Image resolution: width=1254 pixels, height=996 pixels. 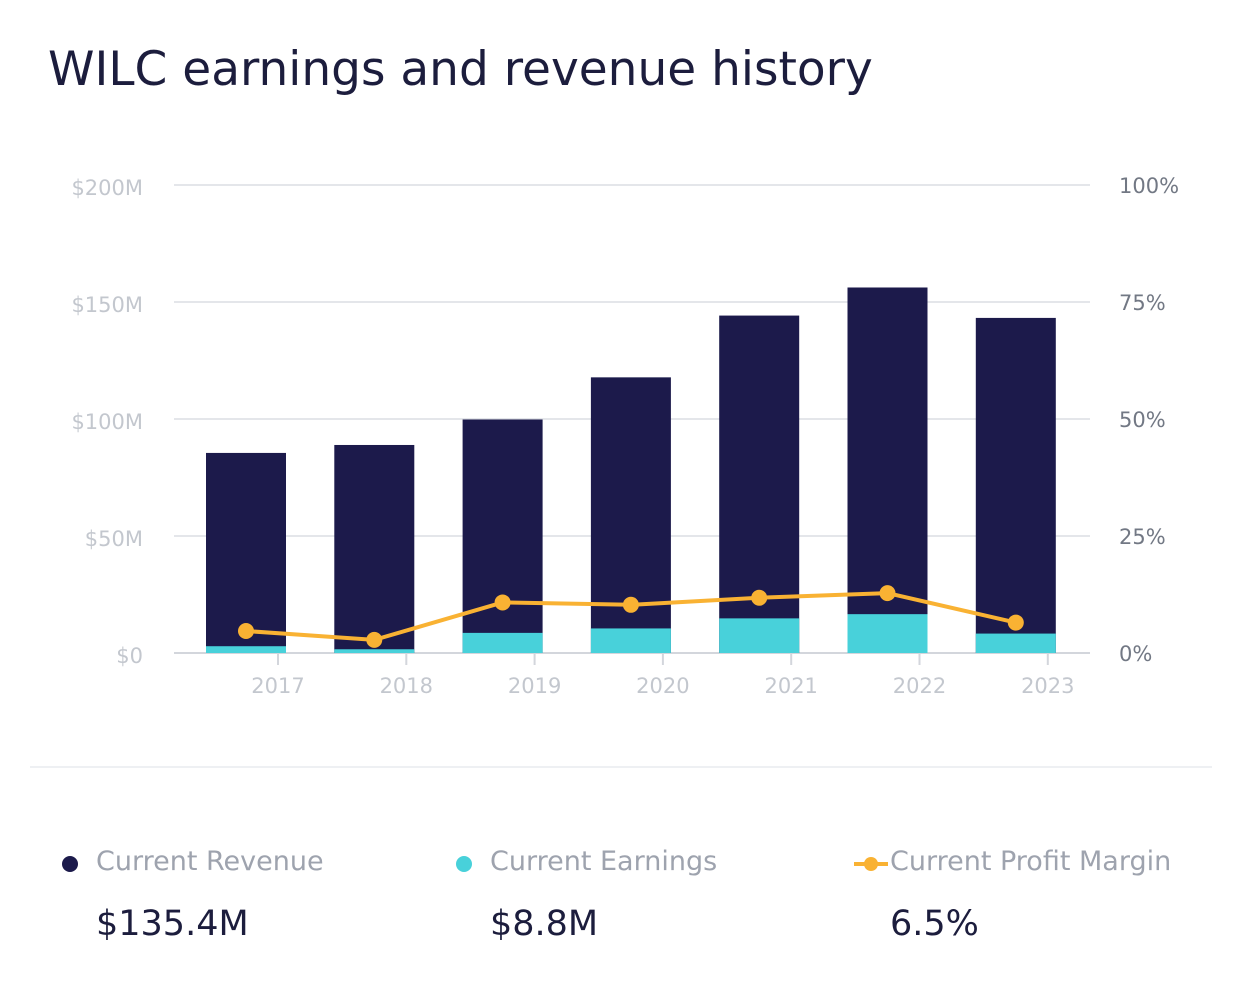 I want to click on x-tick-label: 2018, so click(x=406, y=686).